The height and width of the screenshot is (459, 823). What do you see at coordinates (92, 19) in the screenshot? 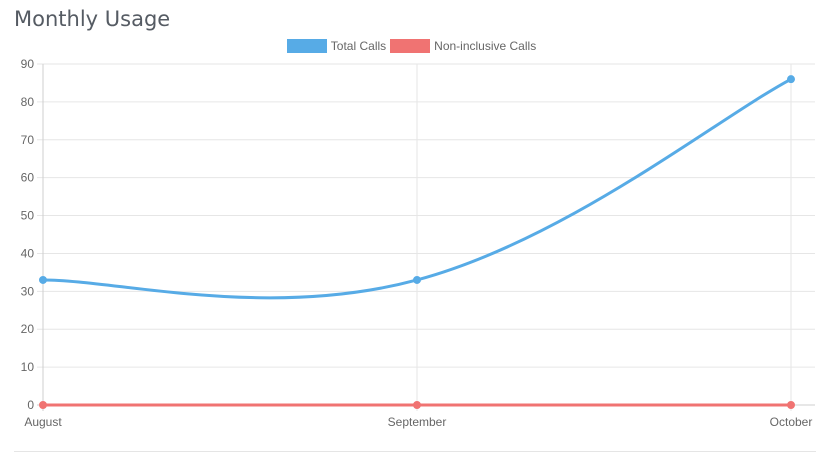
I see `panel-title: Monthly Usage` at bounding box center [92, 19].